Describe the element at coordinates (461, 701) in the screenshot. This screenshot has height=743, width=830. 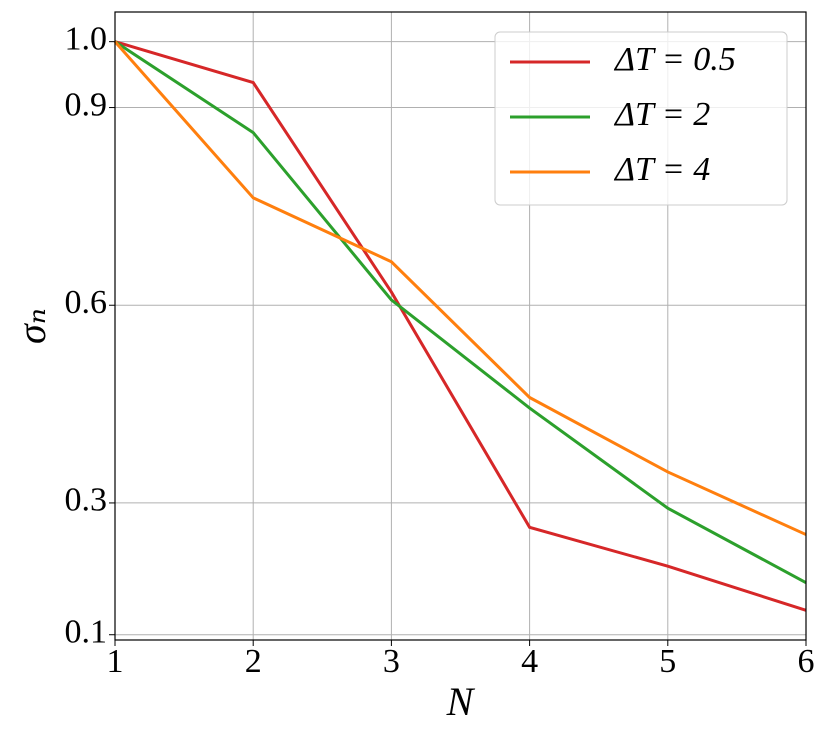
I see `x-axis-label: N` at that location.